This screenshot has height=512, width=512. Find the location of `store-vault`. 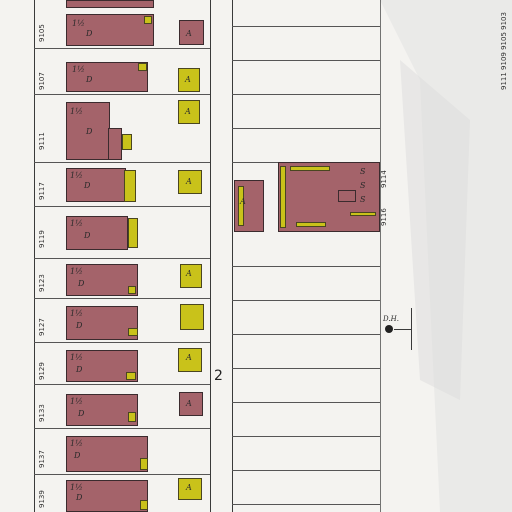

store-vault is located at coordinates (347, 196).